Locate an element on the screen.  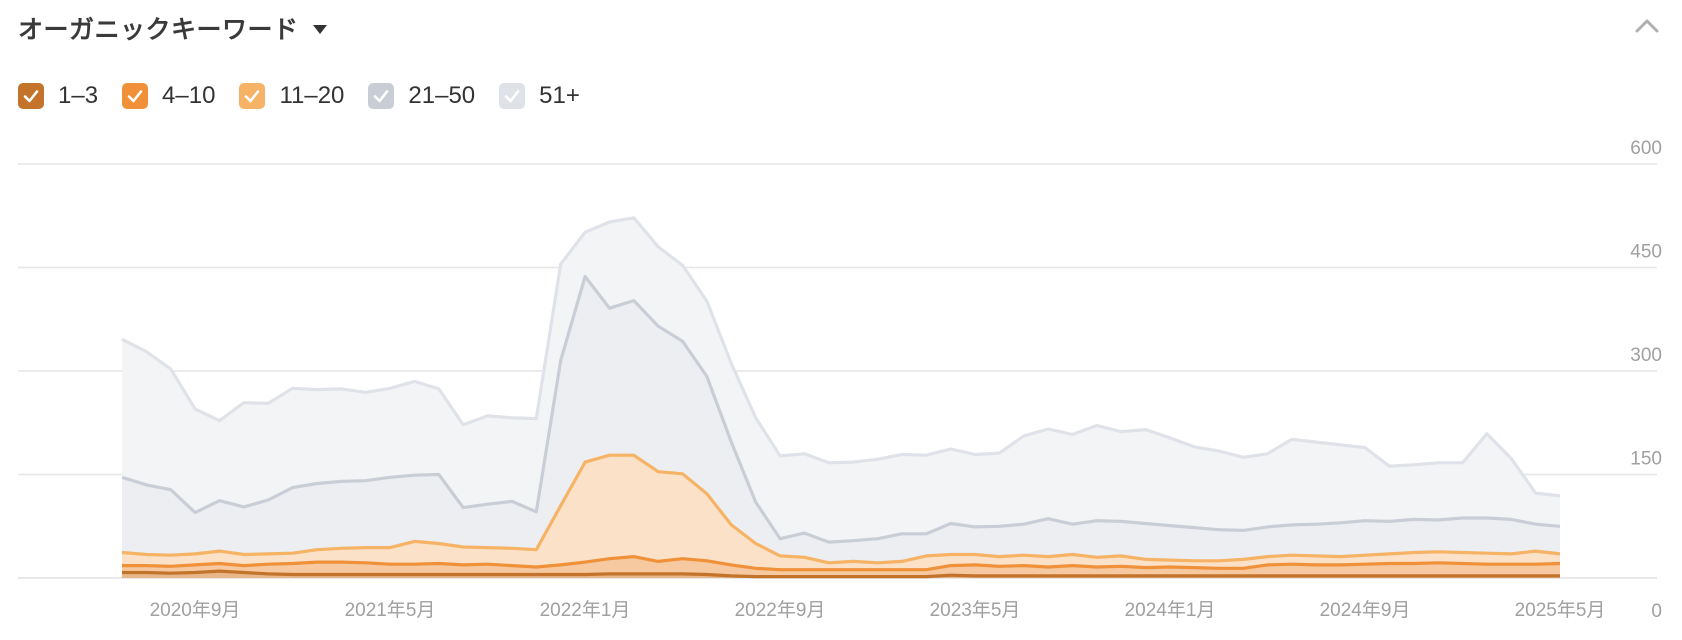
x-tick-label: 2024年1月 is located at coordinates (1170, 610).